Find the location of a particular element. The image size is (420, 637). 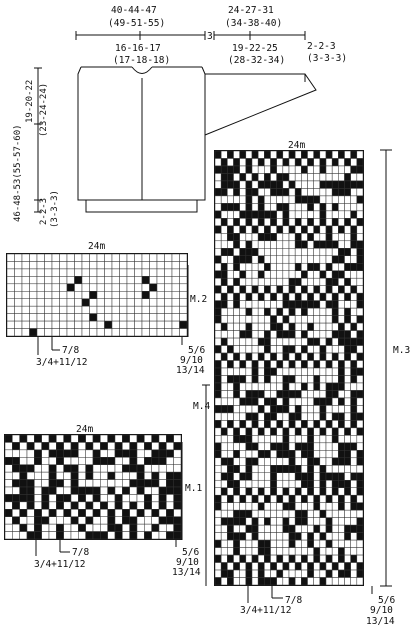

sleeve-bottom-label: 19-22-25 is located at coordinates (255, 48).